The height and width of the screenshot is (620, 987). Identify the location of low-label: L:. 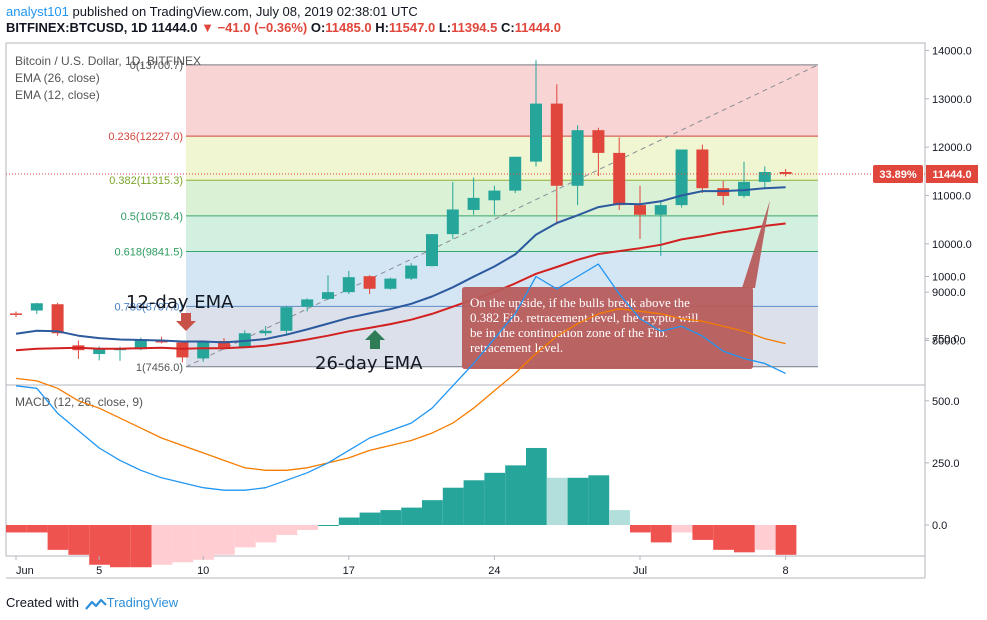
(445, 27).